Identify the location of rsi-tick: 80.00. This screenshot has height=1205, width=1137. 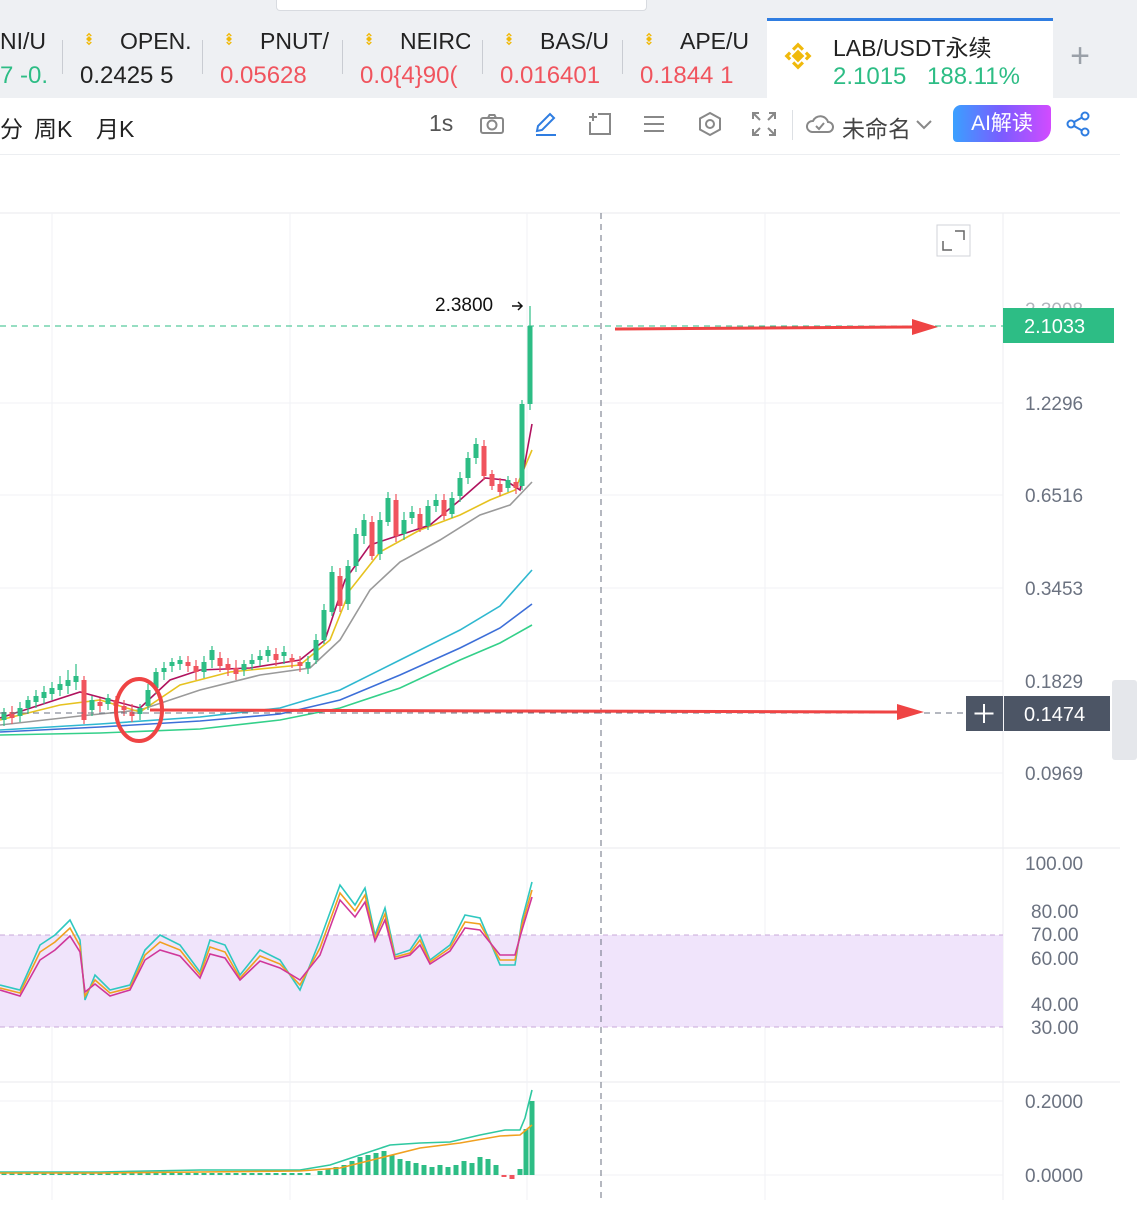
(1055, 912).